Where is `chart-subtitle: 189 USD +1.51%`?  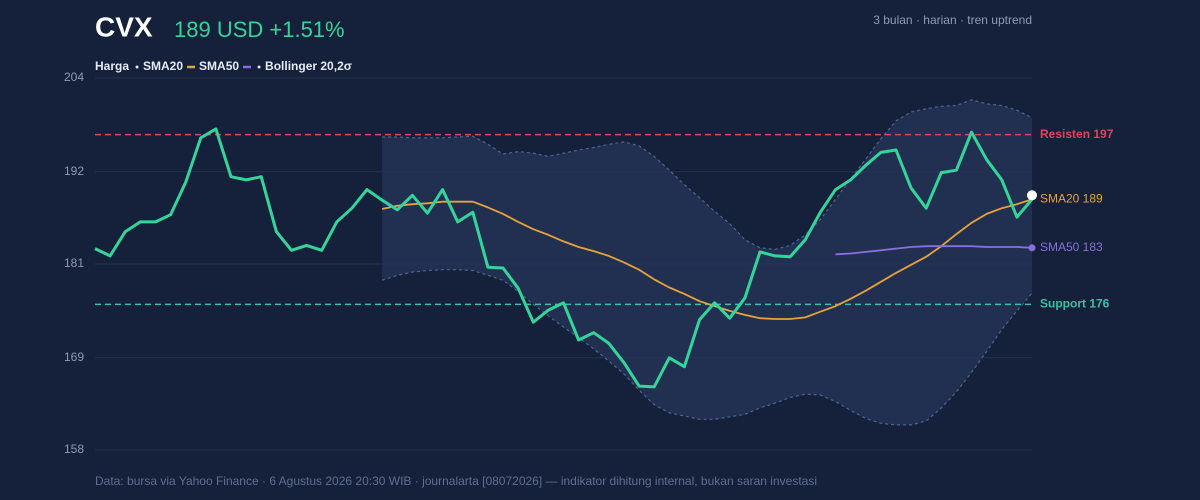
chart-subtitle: 189 USD +1.51% is located at coordinates (259, 29).